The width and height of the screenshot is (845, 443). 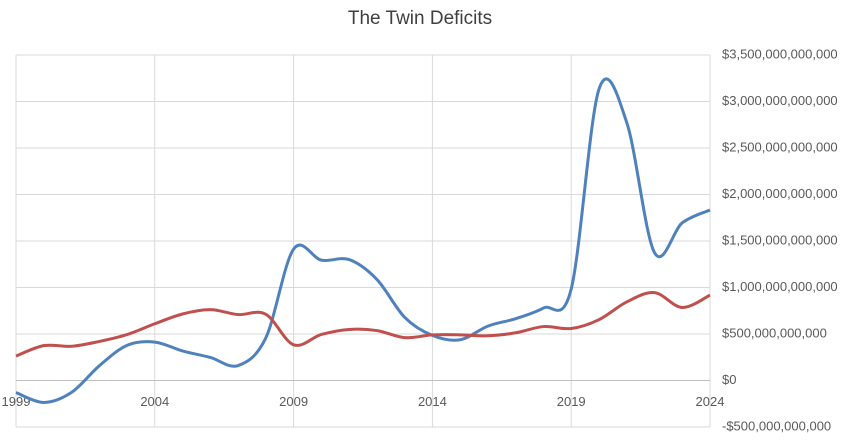 What do you see at coordinates (16, 401) in the screenshot?
I see `x-tick-label: 1999` at bounding box center [16, 401].